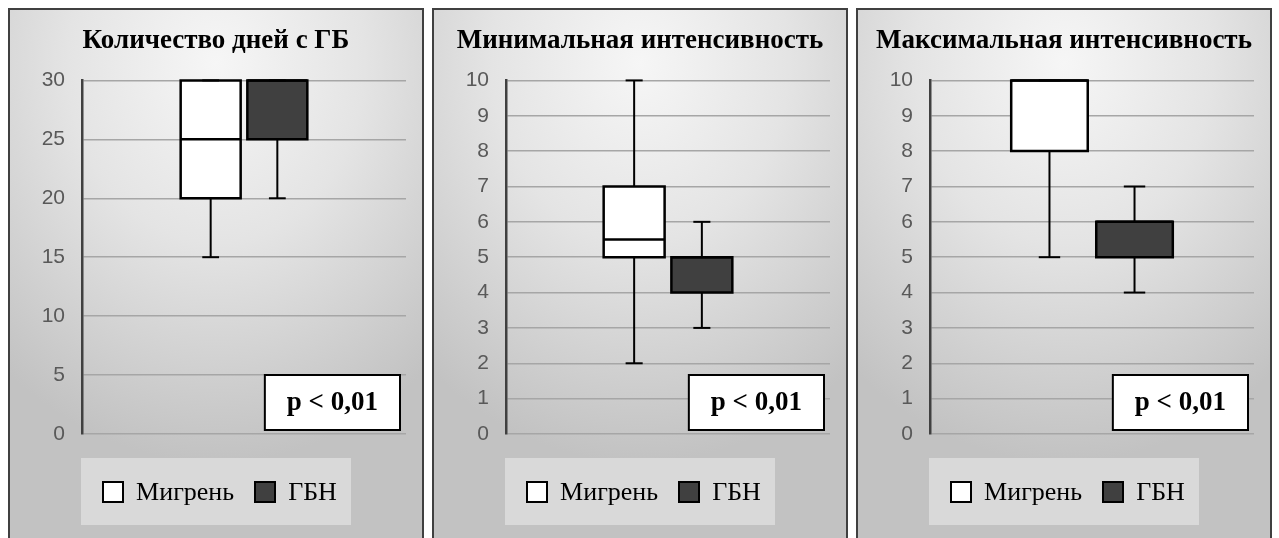  Describe the element at coordinates (1064, 39) in the screenshot. I see `chart-title: Максимальная интенсивность` at that location.